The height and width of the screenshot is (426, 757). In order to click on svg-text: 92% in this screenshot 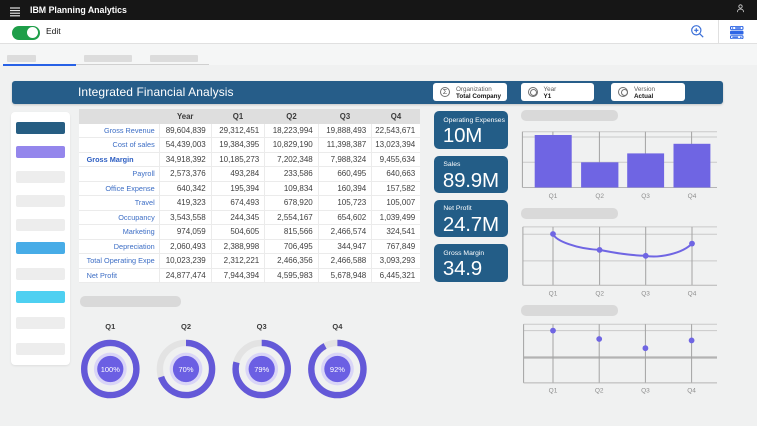, I will do `click(337, 369)`.